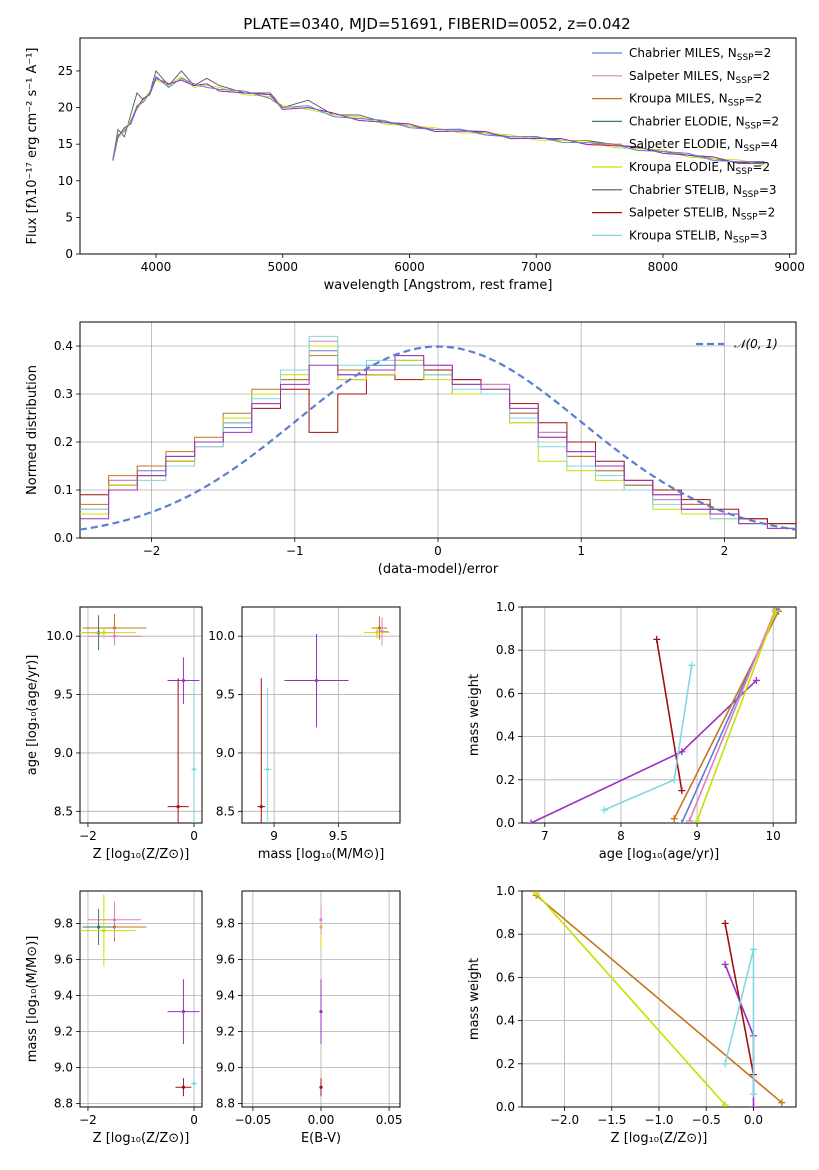  What do you see at coordinates (611, 1120) in the screenshot?
I see `x-tick-label: −1.5` at bounding box center [611, 1120].